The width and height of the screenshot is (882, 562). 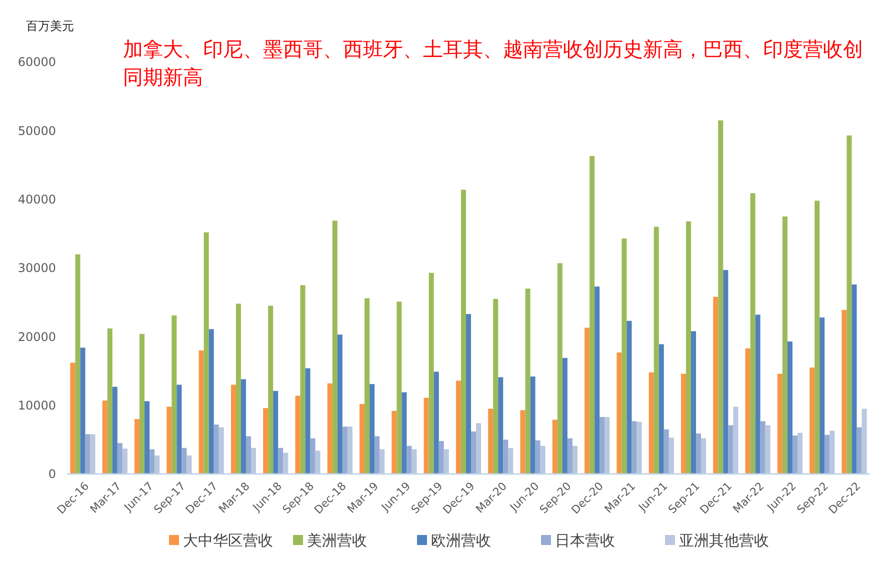 What do you see at coordinates (493, 63) in the screenshot?
I see `chart-title: 加拿大、印尼、墨西哥、西班牙、土耳其、越南营收创历史新高，巴西、印度营收创同期新高` at bounding box center [493, 63].